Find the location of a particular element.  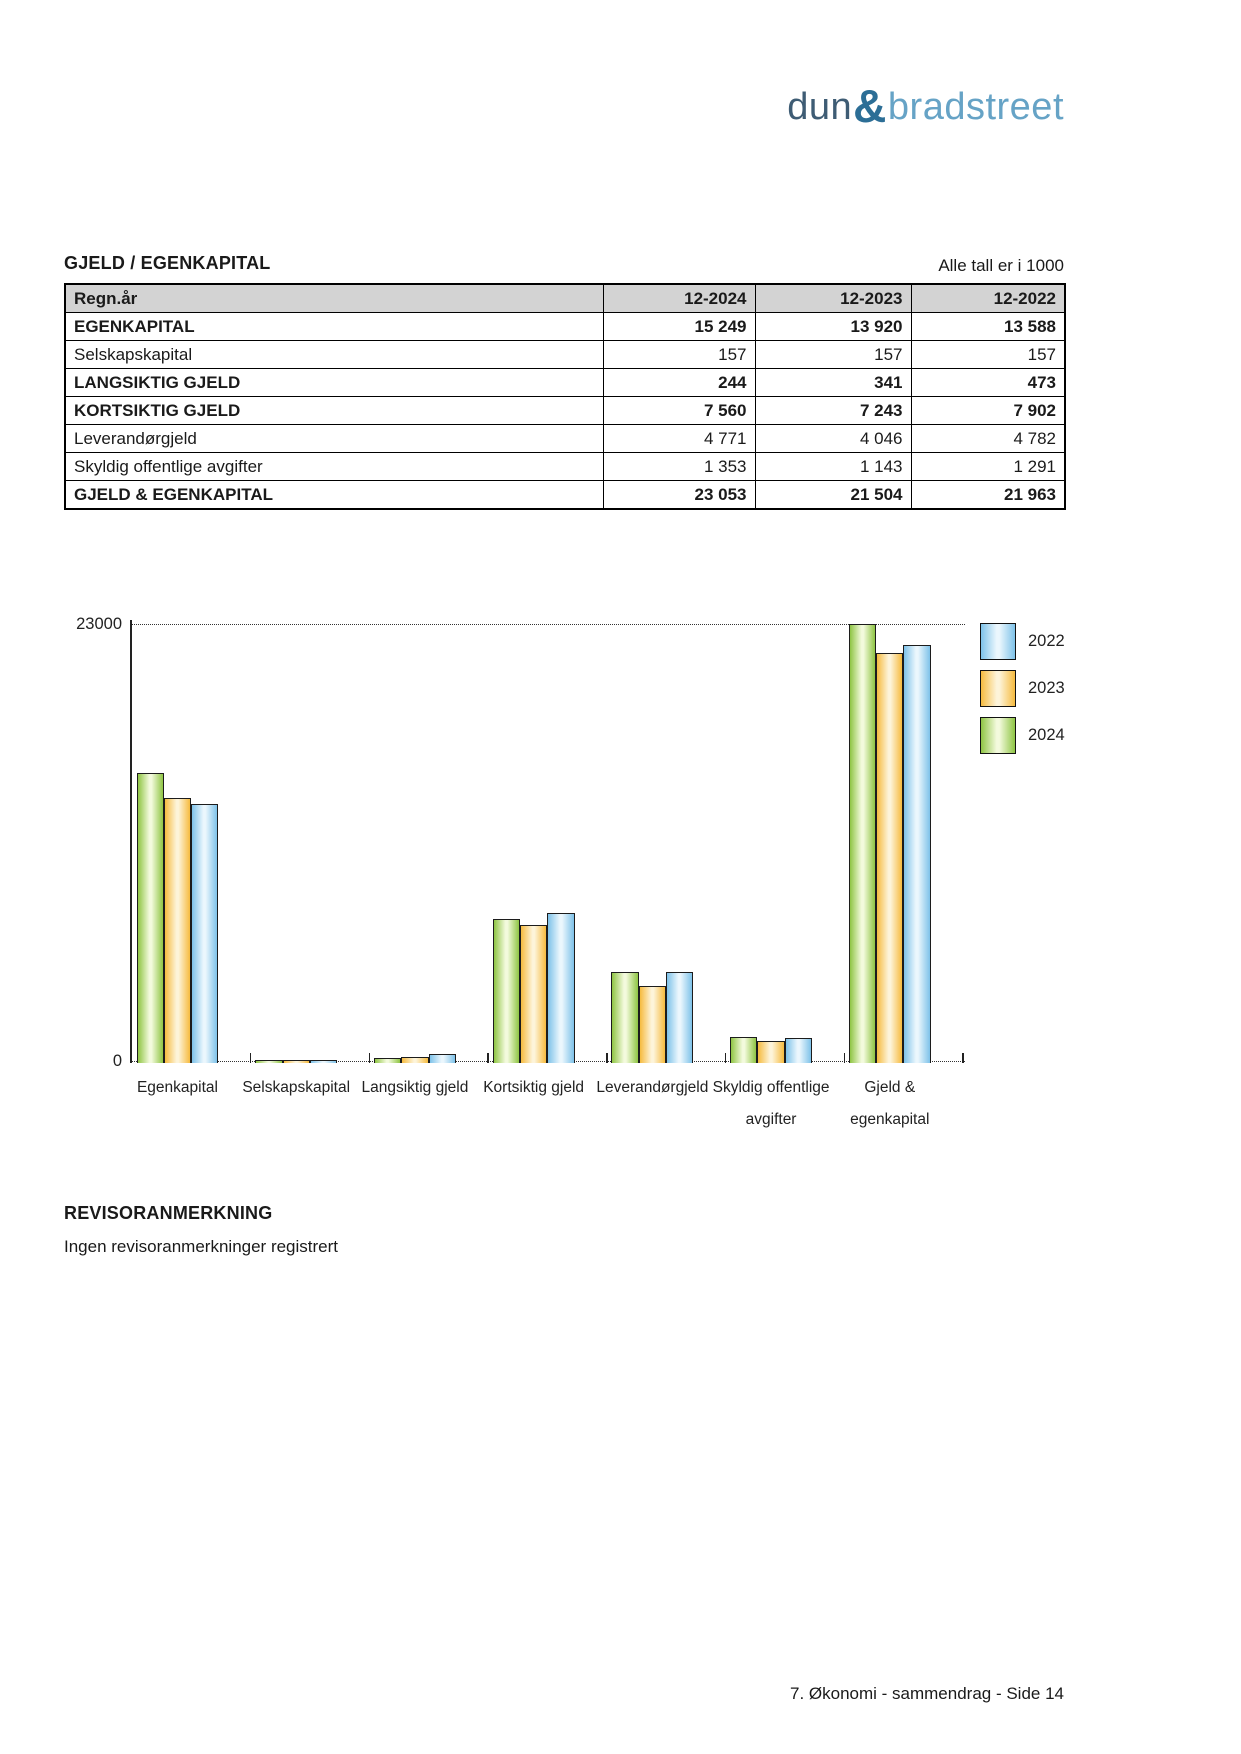

revisor-heading: REVISORANMERKNING is located at coordinates (168, 1213).